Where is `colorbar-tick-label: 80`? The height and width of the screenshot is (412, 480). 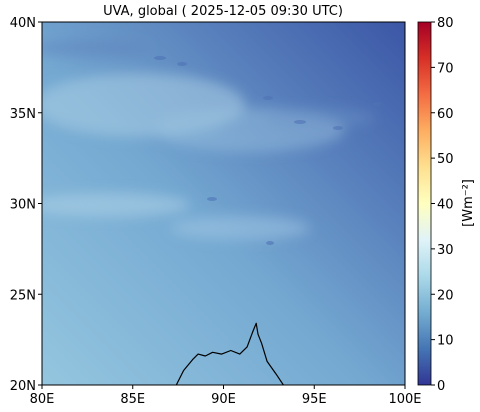
colorbar-tick-label: 80 is located at coordinates (445, 23).